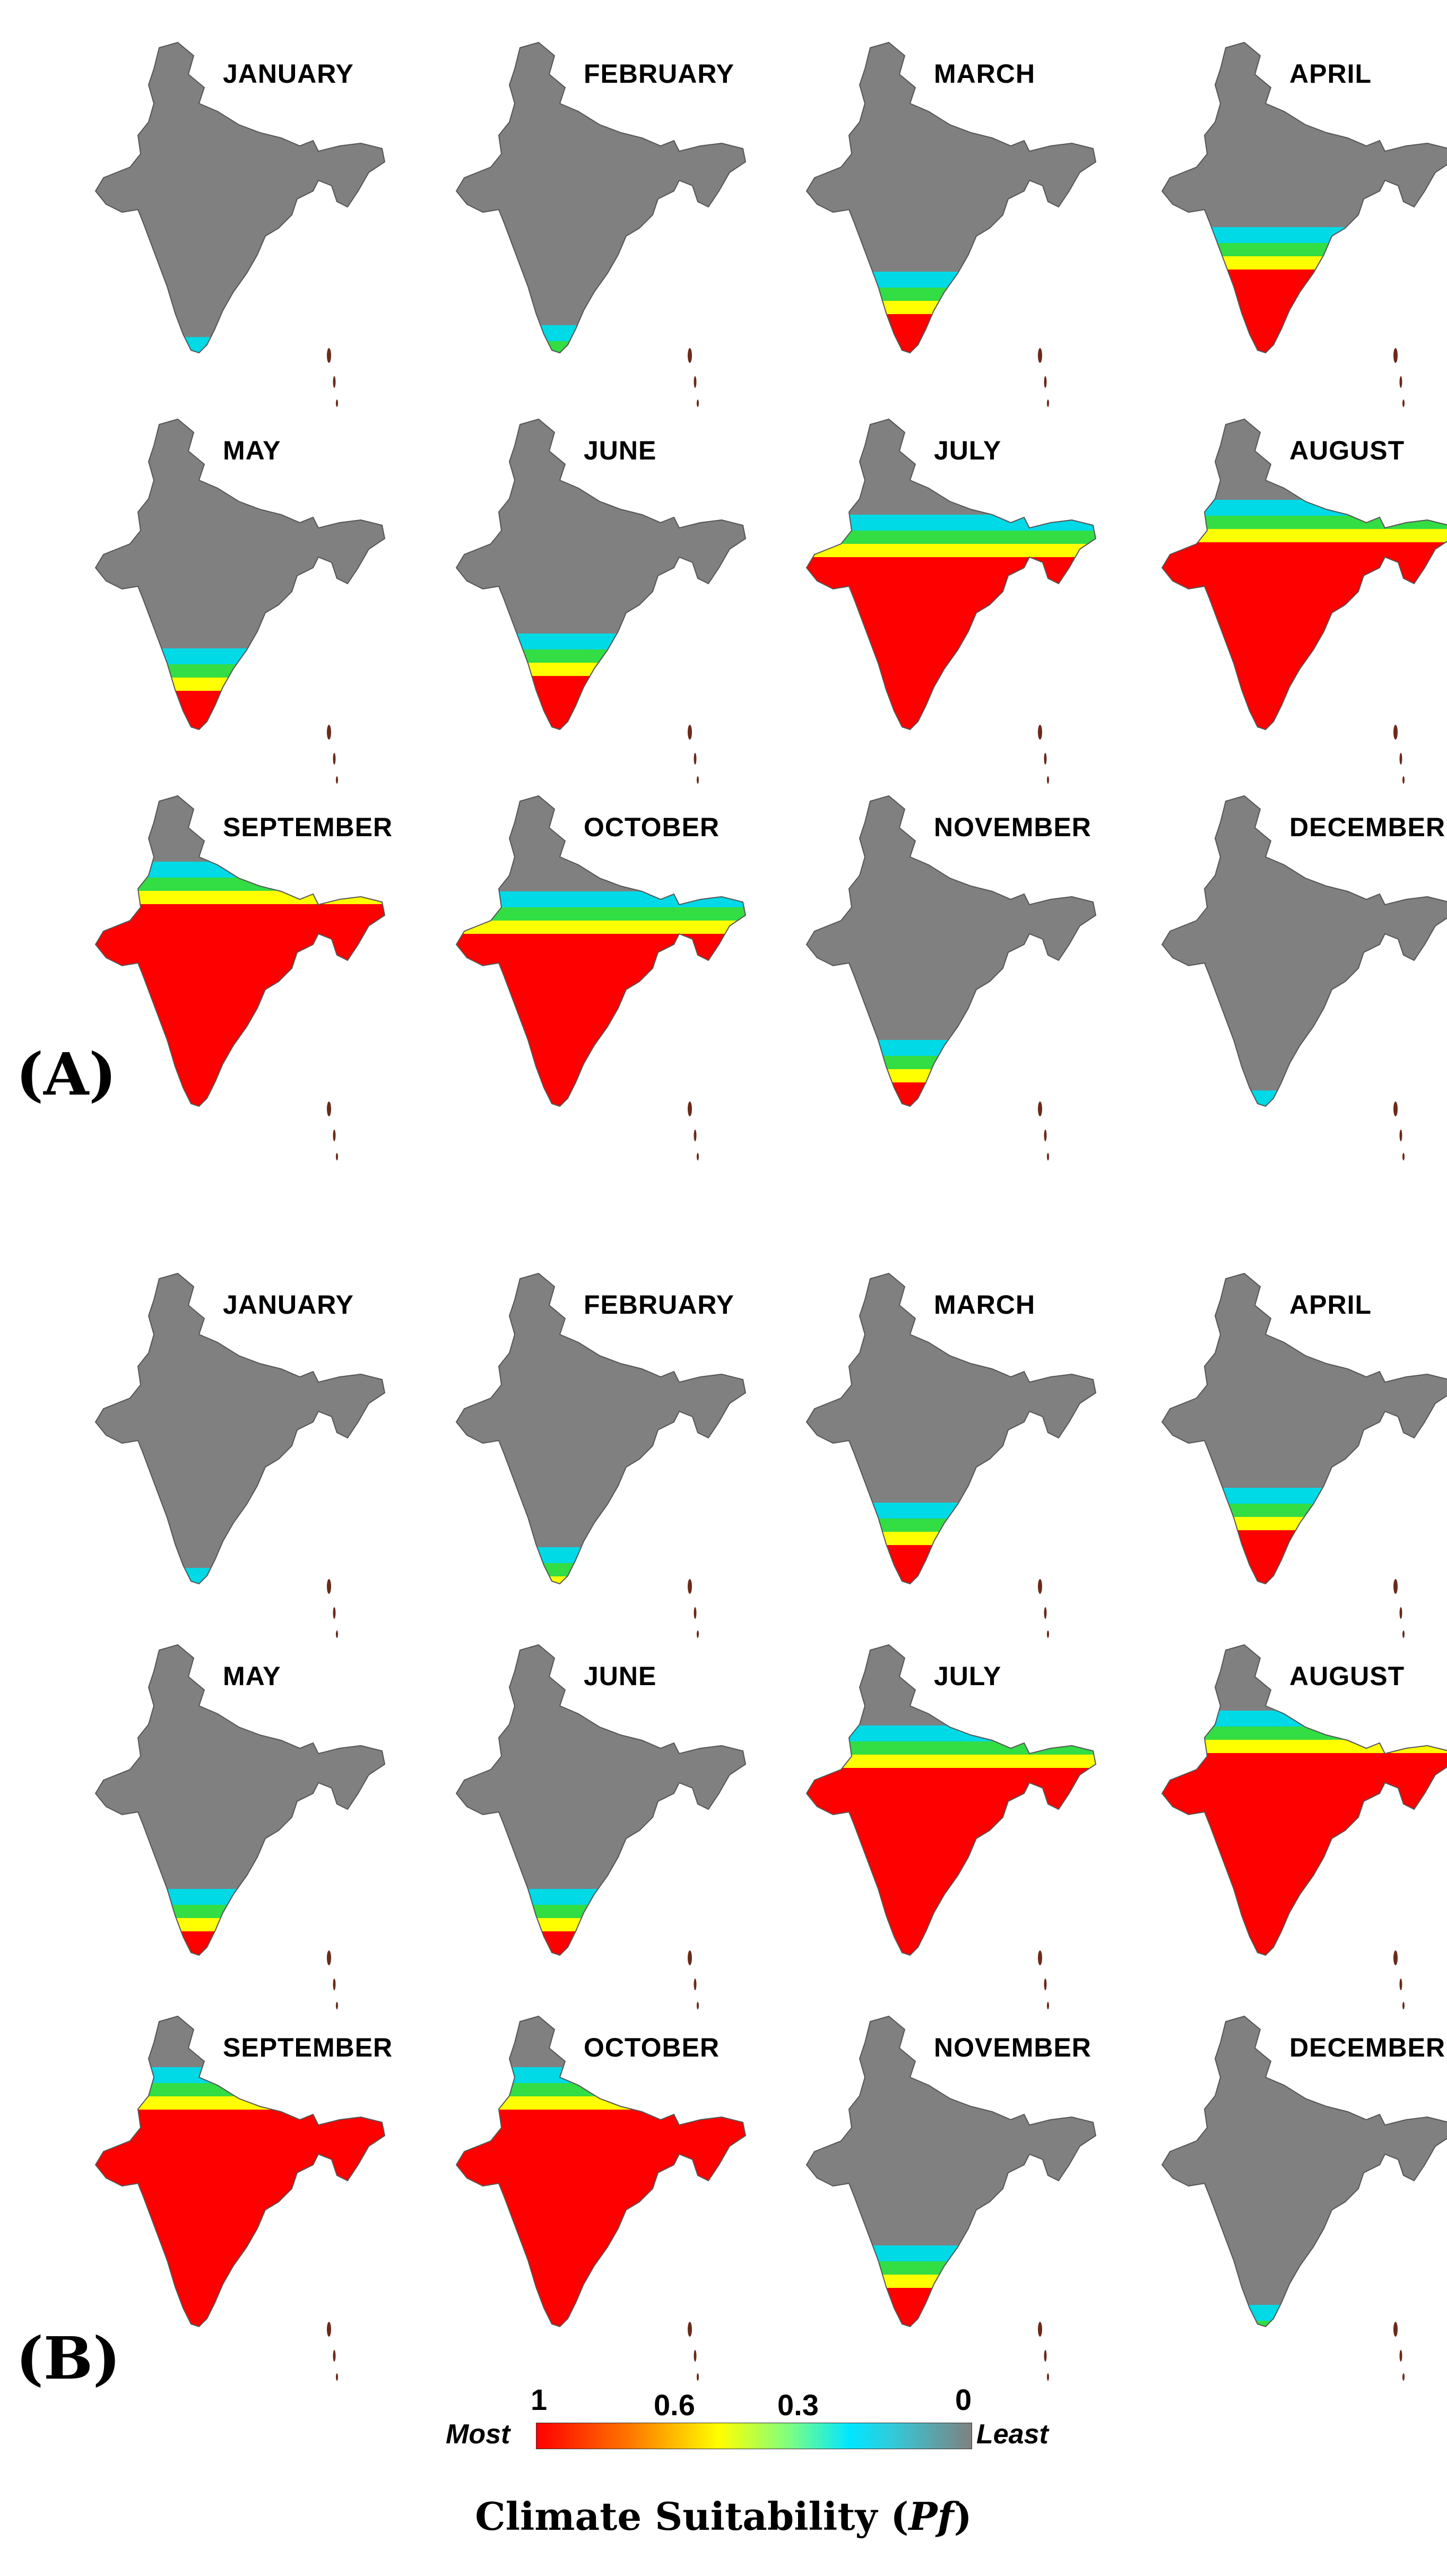  Describe the element at coordinates (985, 1305) in the screenshot. I see `month-label: MARCH` at that location.